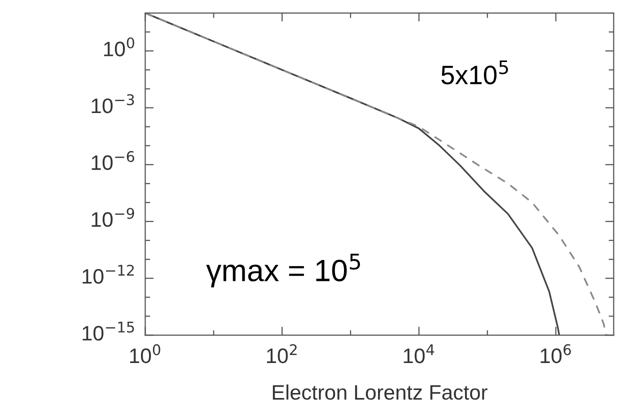  Describe the element at coordinates (108, 274) in the screenshot. I see `y-tick-label: 10$^{−12}$` at that location.